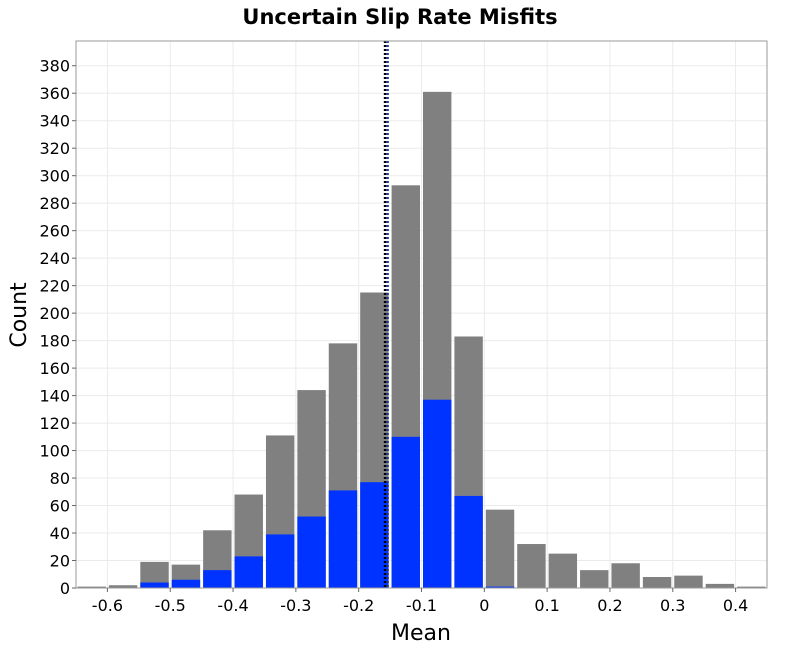  I want to click on y-tick-label: 80, so click(60, 478).